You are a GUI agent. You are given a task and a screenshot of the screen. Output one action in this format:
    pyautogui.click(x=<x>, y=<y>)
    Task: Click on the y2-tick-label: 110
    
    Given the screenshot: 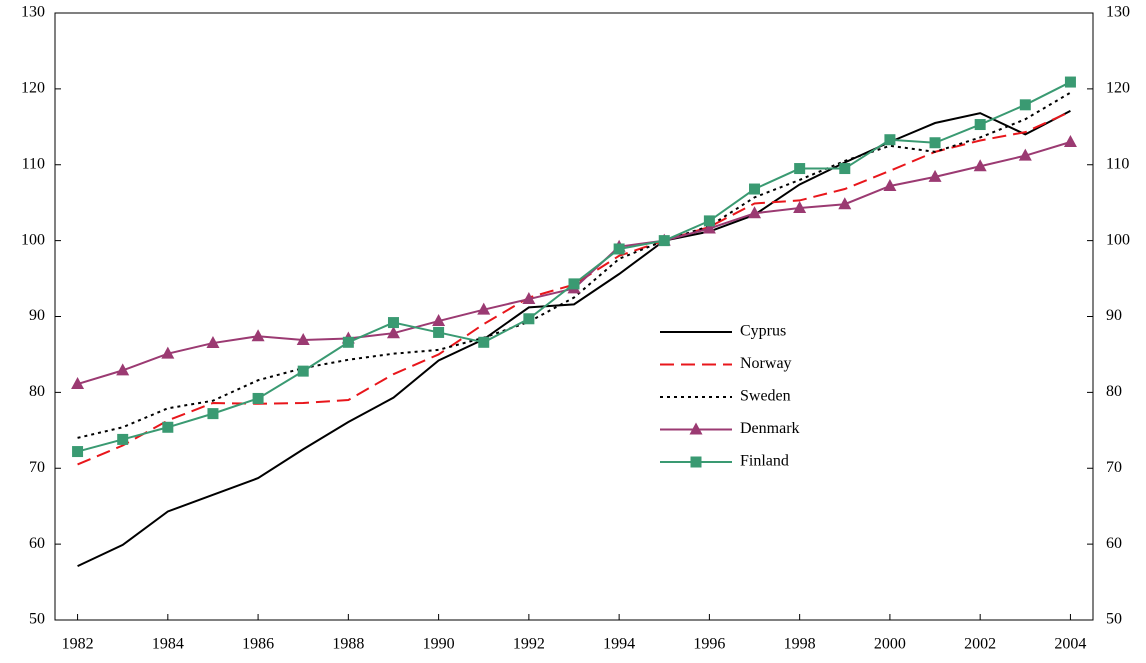 What is the action you would take?
    pyautogui.click(x=1117, y=163)
    